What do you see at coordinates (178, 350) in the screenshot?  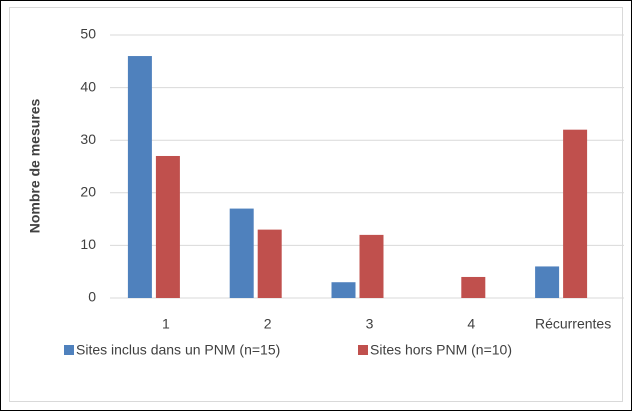 I see `legend-label: Sites inclus dans un PNM (n=15)` at bounding box center [178, 350].